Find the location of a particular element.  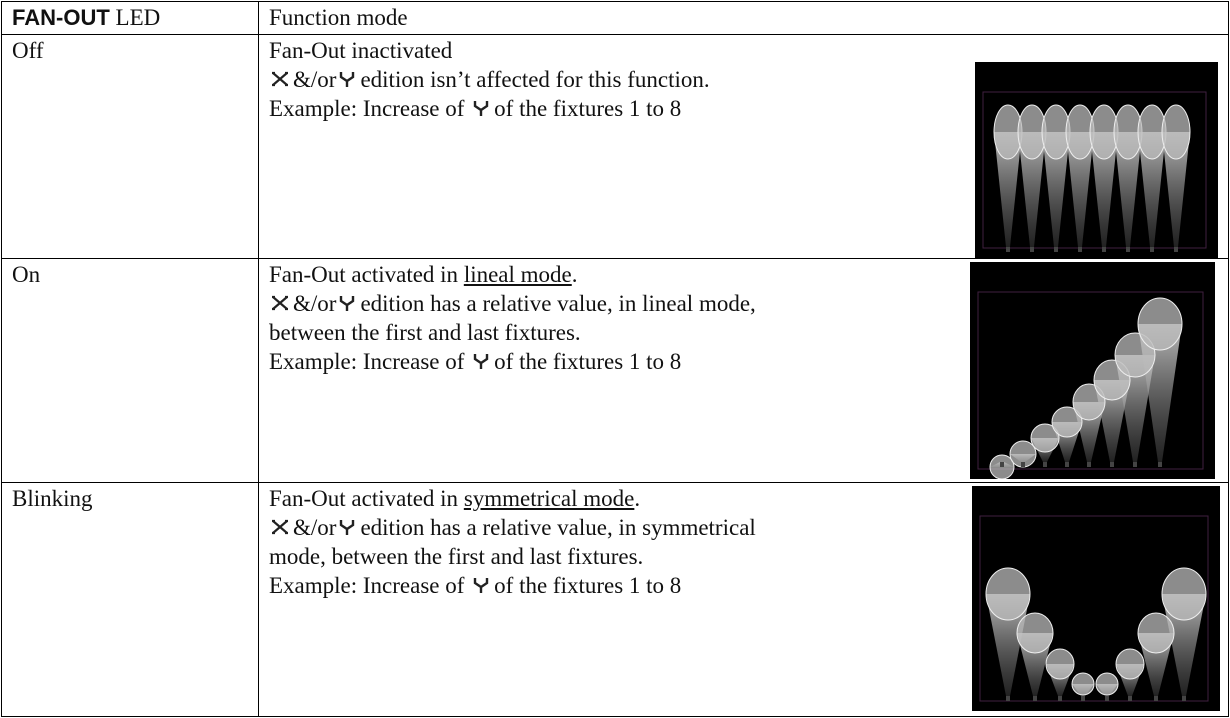

text-line: Fan-Out activated in symmetrical mode. is located at coordinates (743, 498).